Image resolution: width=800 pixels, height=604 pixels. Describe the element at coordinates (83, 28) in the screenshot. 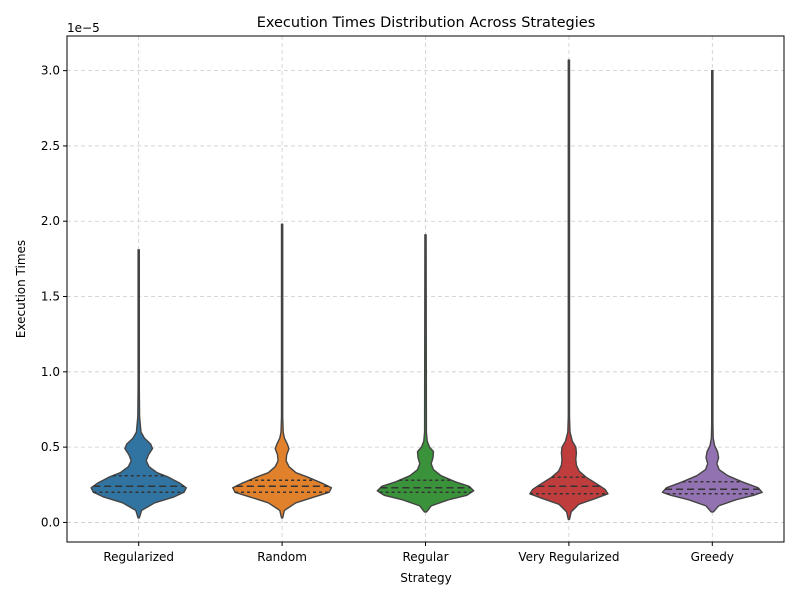

I see `y-scale-label: 1e−5` at that location.